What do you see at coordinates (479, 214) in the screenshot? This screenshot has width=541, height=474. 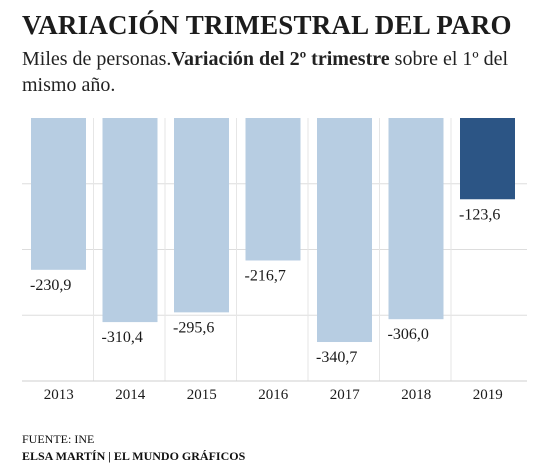 I see `data-label: -123,6` at bounding box center [479, 214].